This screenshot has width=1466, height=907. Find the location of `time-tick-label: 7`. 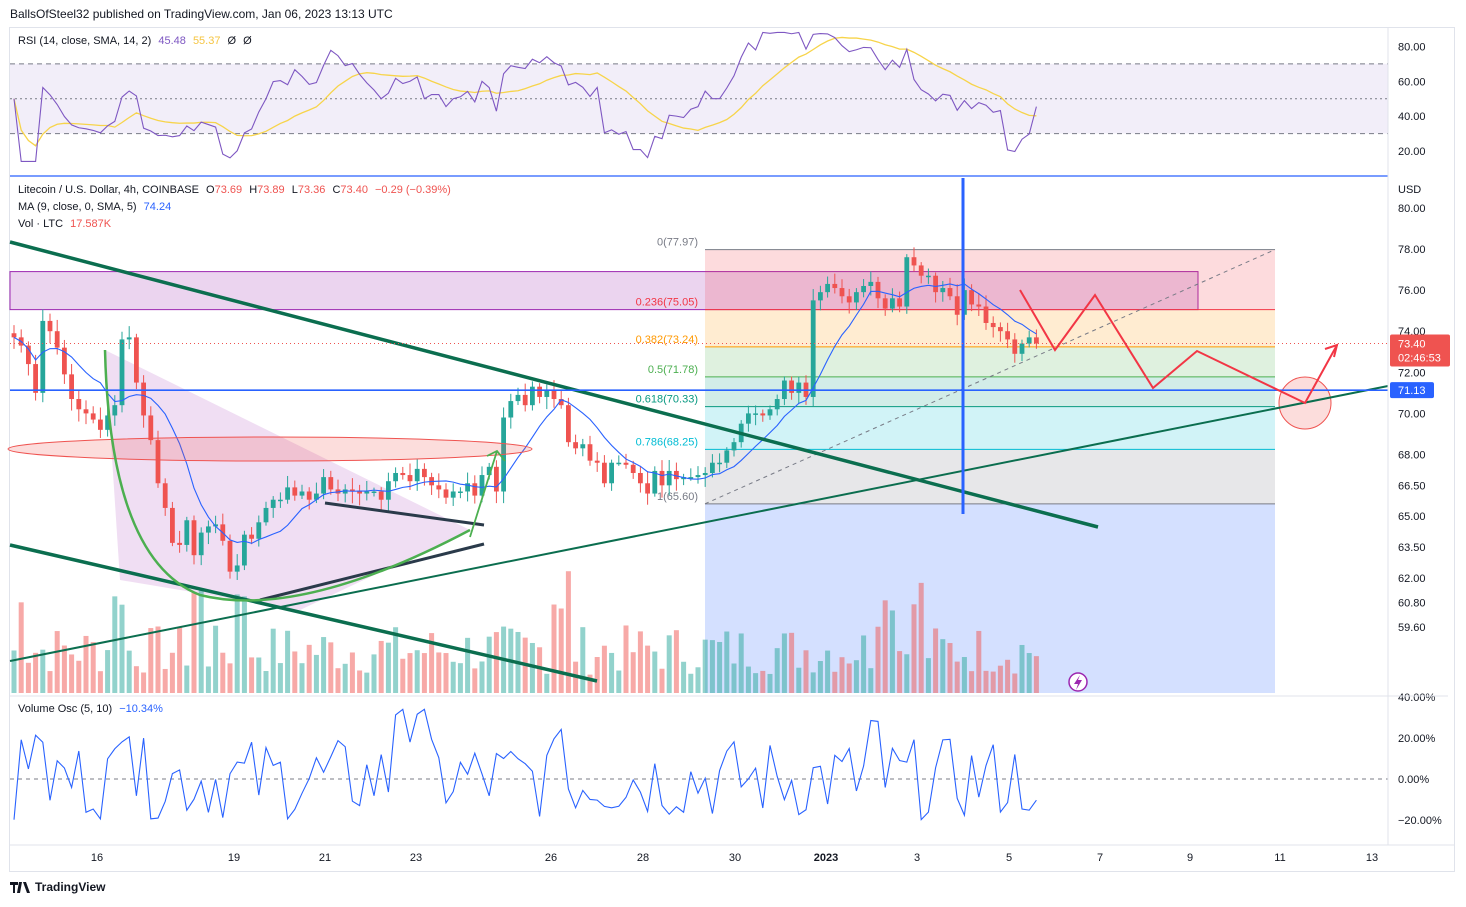

time-tick-label: 7 is located at coordinates (1100, 858).